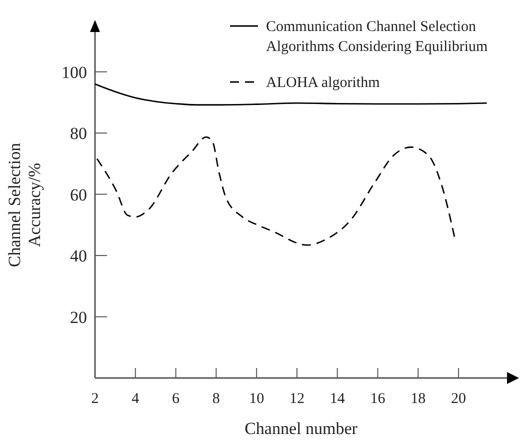 The image size is (527, 446). I want to click on x-tick-label: 20, so click(458, 399).